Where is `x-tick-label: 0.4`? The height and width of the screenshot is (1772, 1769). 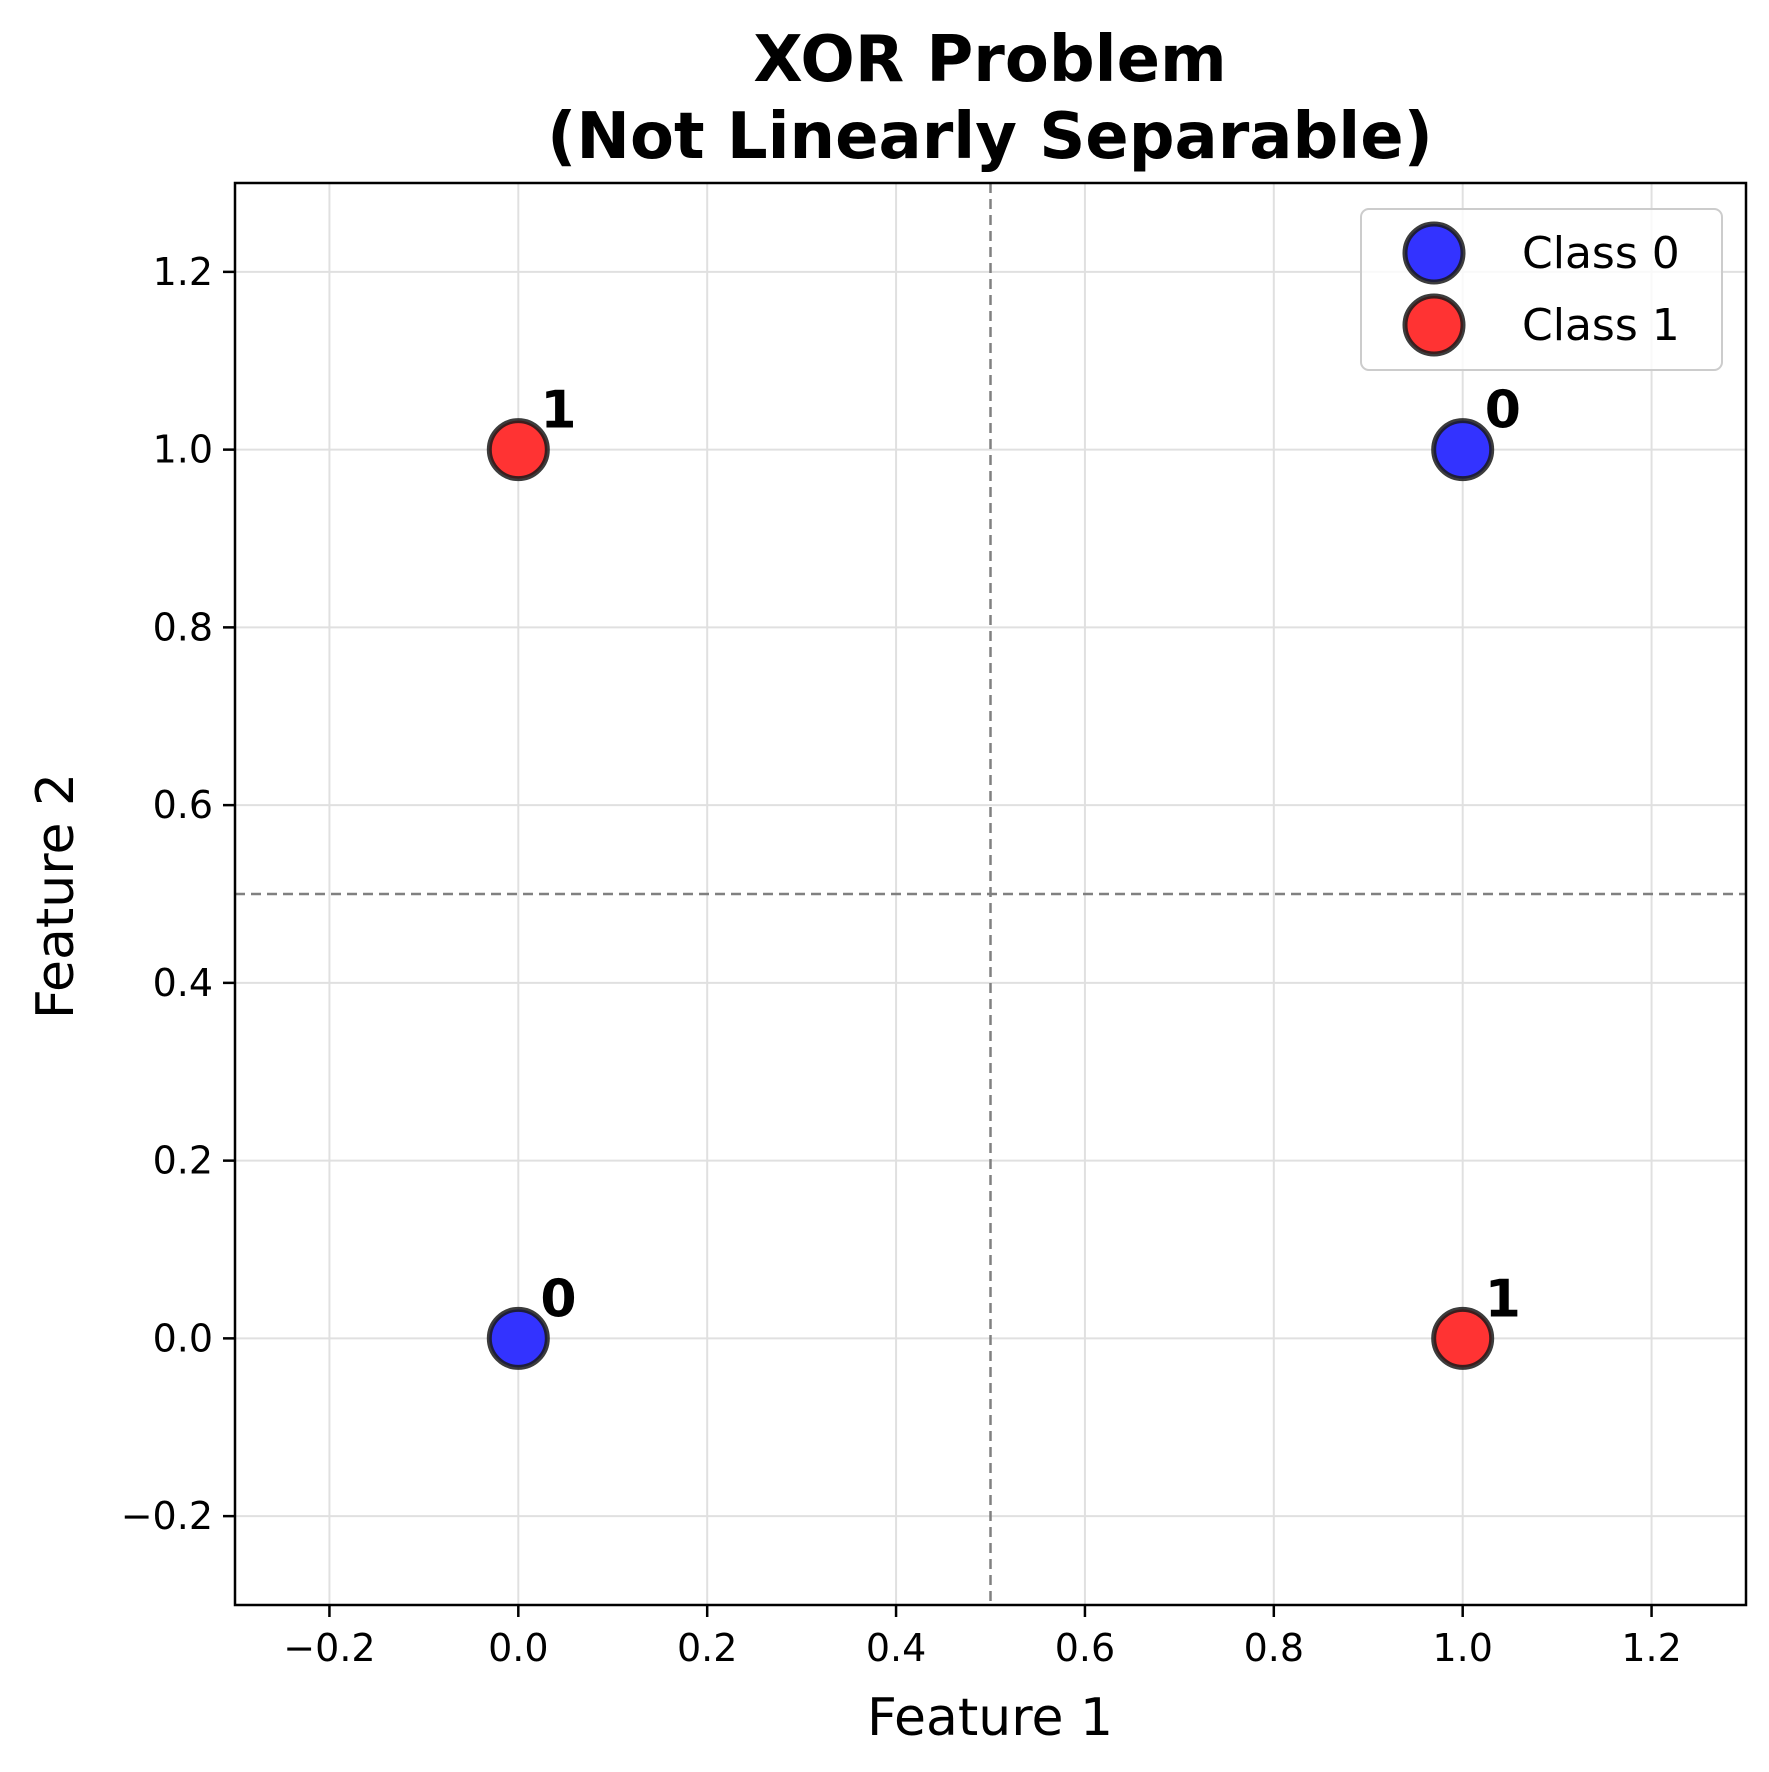 x-tick-label: 0.4 is located at coordinates (896, 1648).